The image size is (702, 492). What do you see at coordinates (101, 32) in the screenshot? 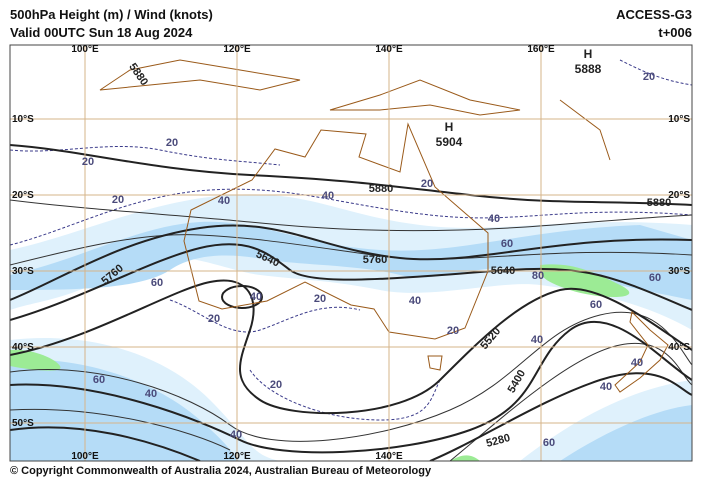
I see `valid-time: Valid 00UTC Sun 18 Aug 2024` at bounding box center [101, 32].